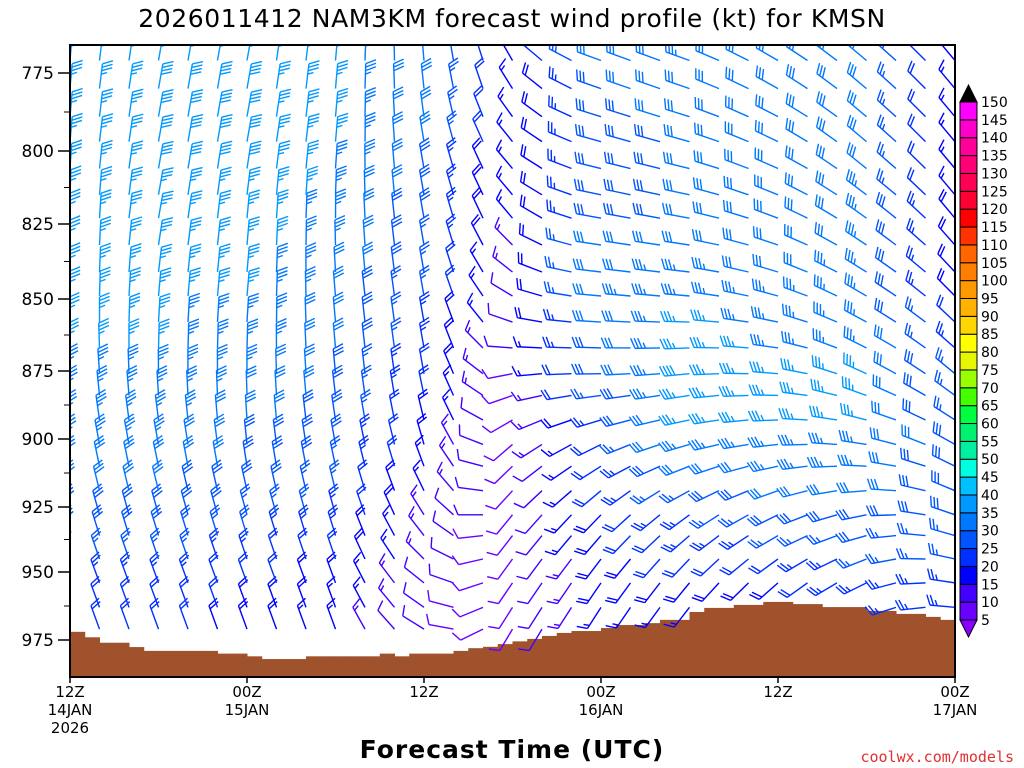  Describe the element at coordinates (38, 641) in the screenshot. I see `y-tick-label: 975` at that location.